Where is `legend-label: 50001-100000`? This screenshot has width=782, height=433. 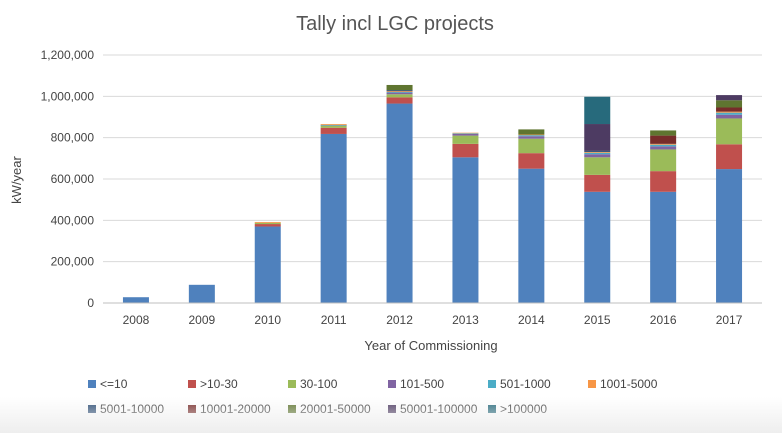
legend-label: 50001-100000 is located at coordinates (439, 409).